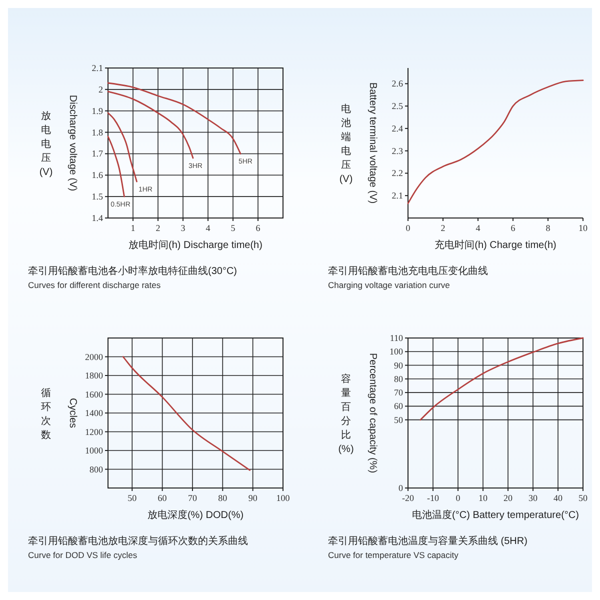 This screenshot has height=600, width=600. I want to click on text: 电池端电压(V), so click(346, 144).